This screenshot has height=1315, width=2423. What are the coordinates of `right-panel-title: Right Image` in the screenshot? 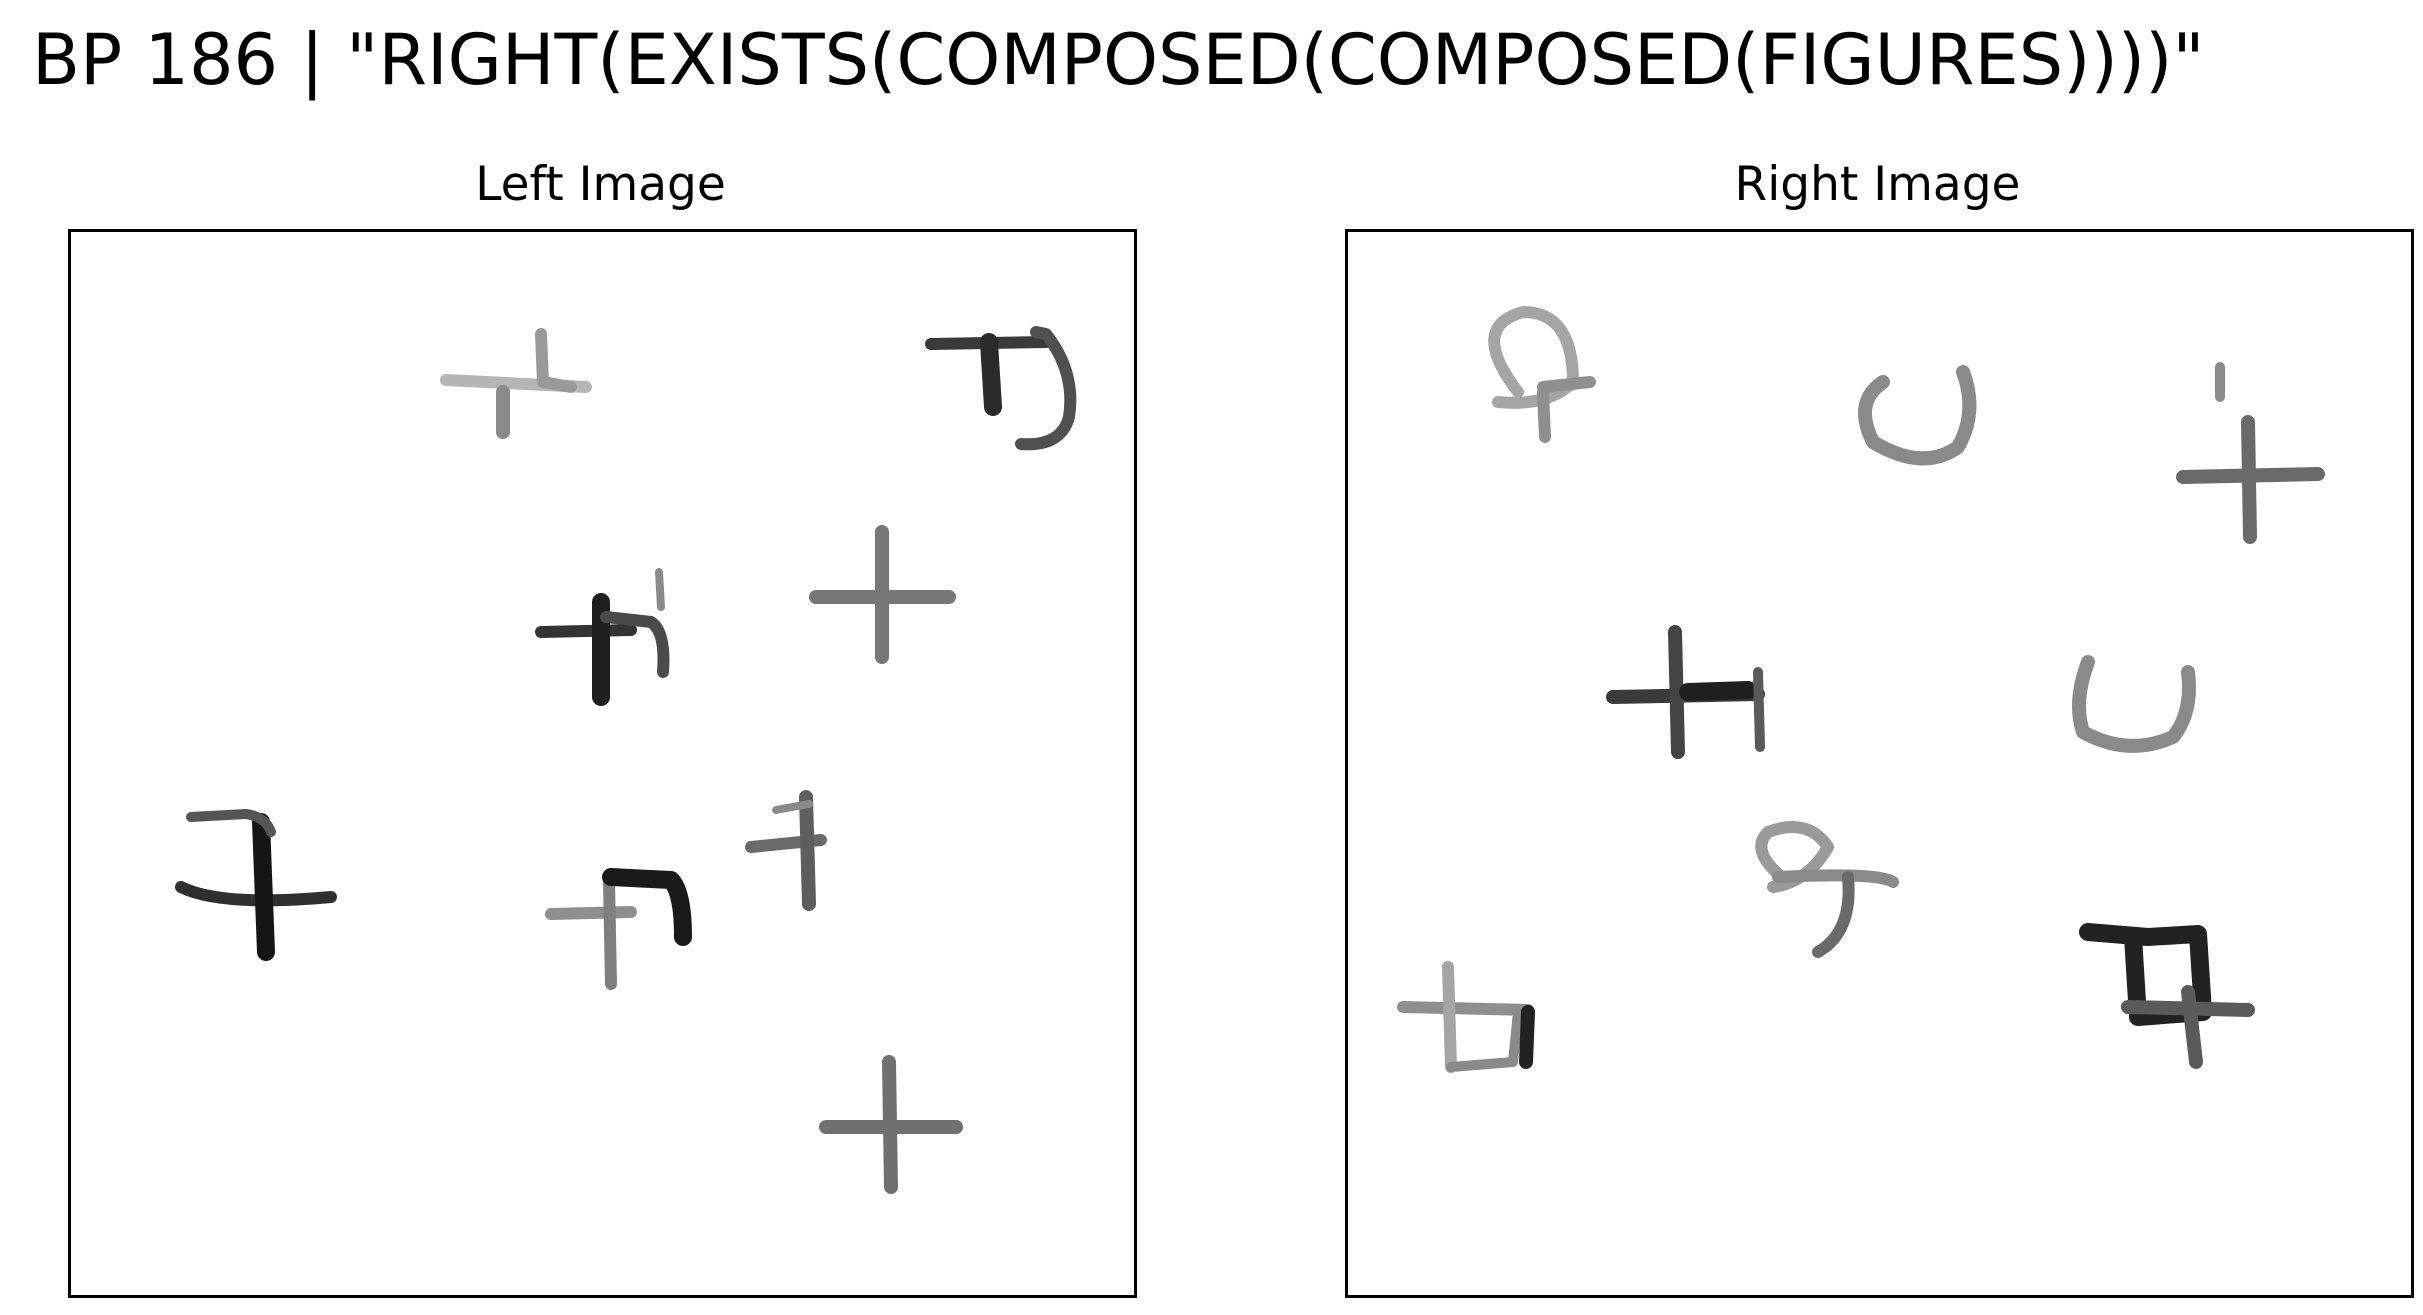 It's located at (1877, 184).